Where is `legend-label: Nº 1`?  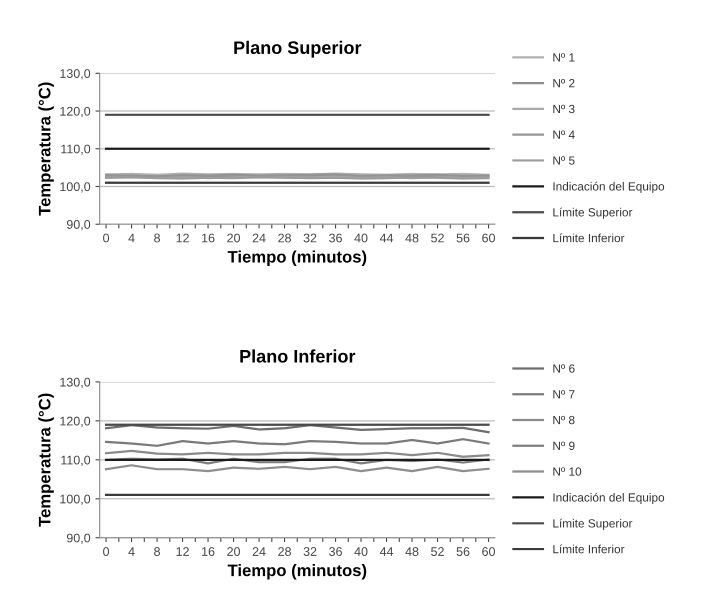
legend-label: Nº 1 is located at coordinates (563, 57).